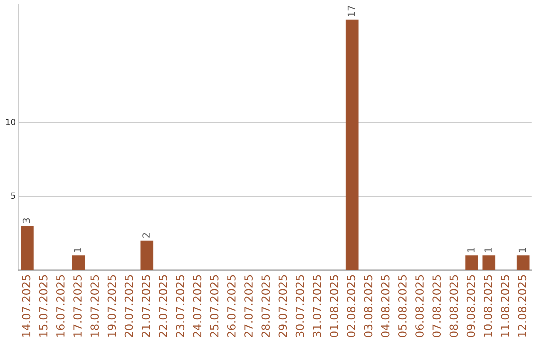  What do you see at coordinates (26, 306) in the screenshot?
I see `x-tick-label: 14.07.2025` at bounding box center [26, 306].